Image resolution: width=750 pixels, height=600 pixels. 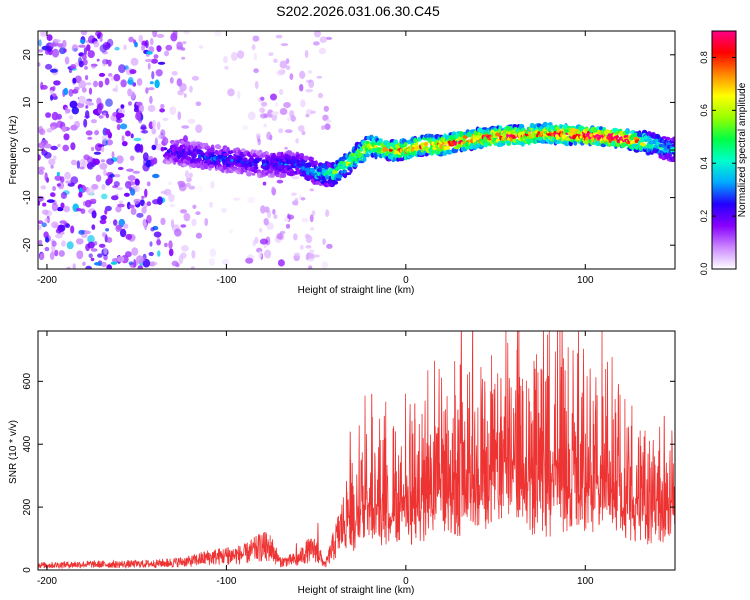 I want to click on spectrogram-y-tick-label: 10, so click(x=27, y=102).